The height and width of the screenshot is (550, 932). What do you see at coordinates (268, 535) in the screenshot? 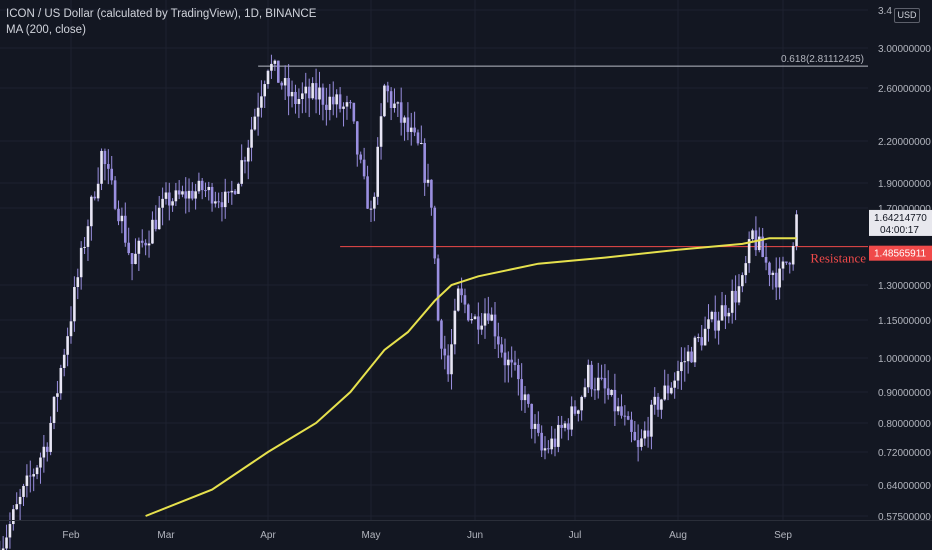
I see `time-tick-label: Apr` at bounding box center [268, 535].